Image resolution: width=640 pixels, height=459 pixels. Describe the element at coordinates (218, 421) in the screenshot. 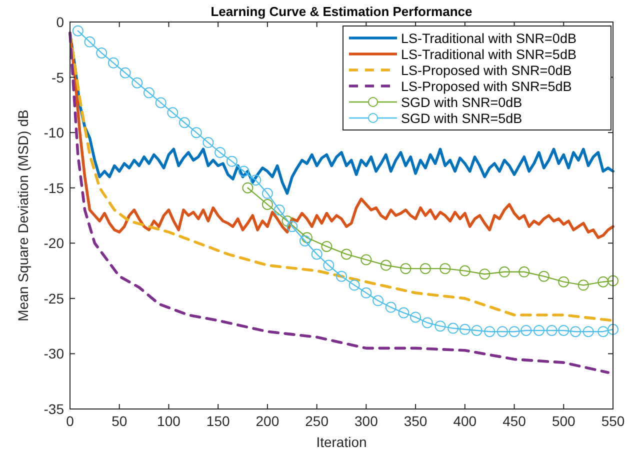

I see `x-tick-label: 150` at that location.